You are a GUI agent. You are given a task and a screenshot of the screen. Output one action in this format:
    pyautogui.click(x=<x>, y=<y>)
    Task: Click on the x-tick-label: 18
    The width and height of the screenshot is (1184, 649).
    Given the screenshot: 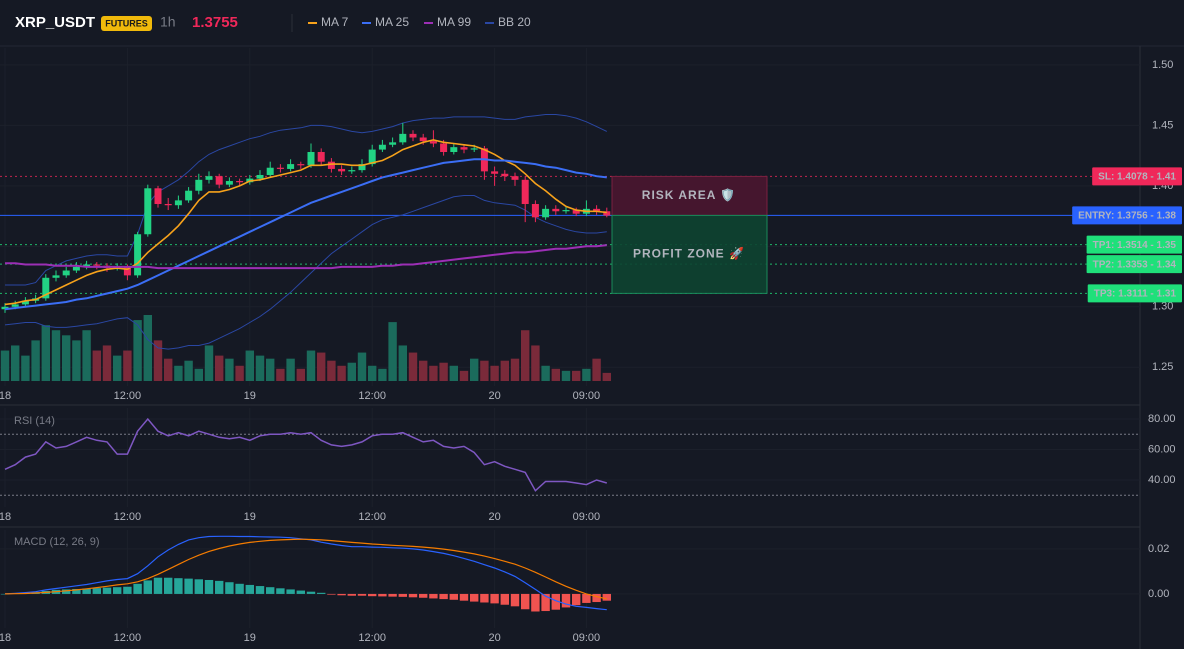 What is the action you would take?
    pyautogui.click(x=5, y=638)
    